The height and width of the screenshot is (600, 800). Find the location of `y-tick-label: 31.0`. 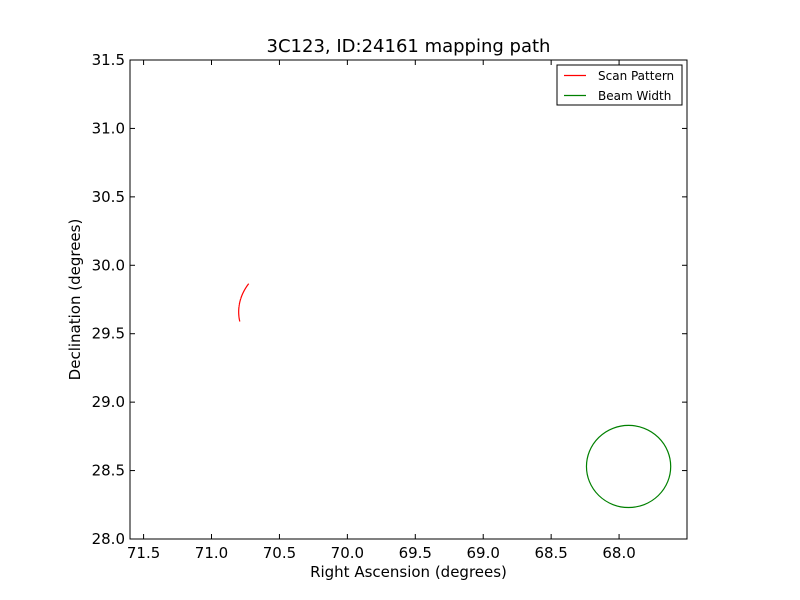

y-tick-label: 31.0 is located at coordinates (108, 128).